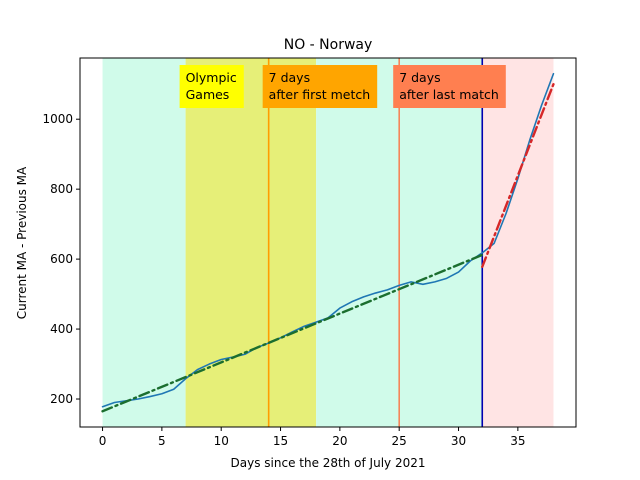 This screenshot has height=480, width=640. Describe the element at coordinates (211, 77) in the screenshot. I see `annotation-text-0-0: Olympic` at that location.